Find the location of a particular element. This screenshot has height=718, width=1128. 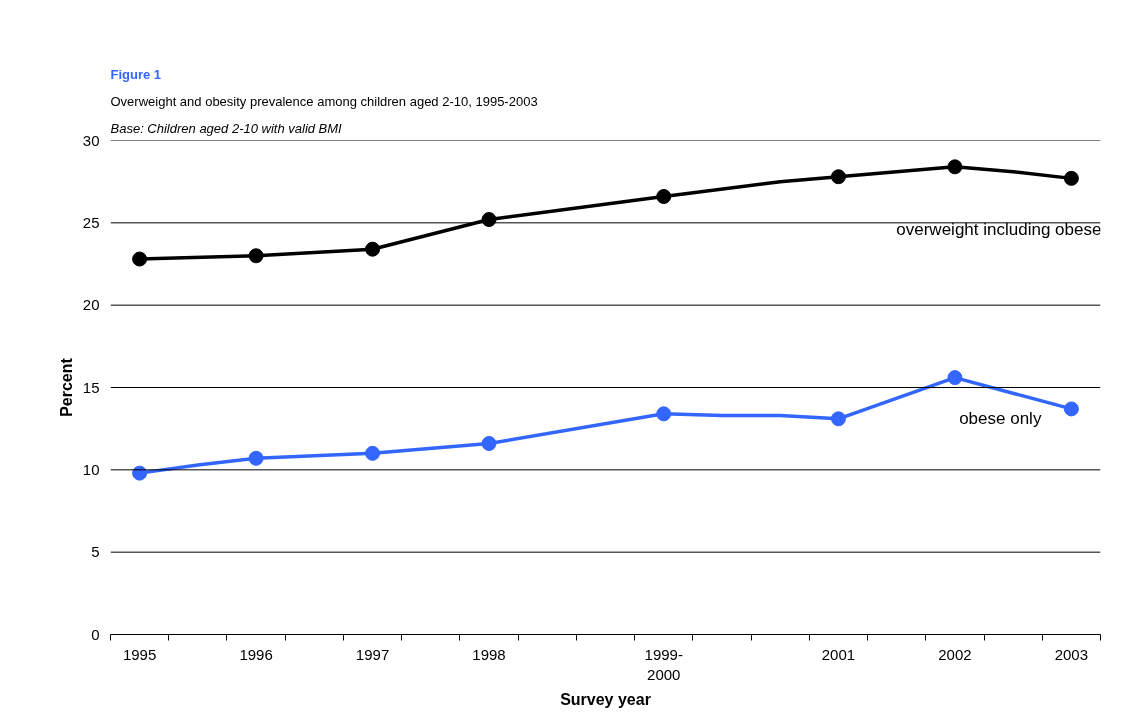

x-tick-label: 1996 is located at coordinates (256, 654).